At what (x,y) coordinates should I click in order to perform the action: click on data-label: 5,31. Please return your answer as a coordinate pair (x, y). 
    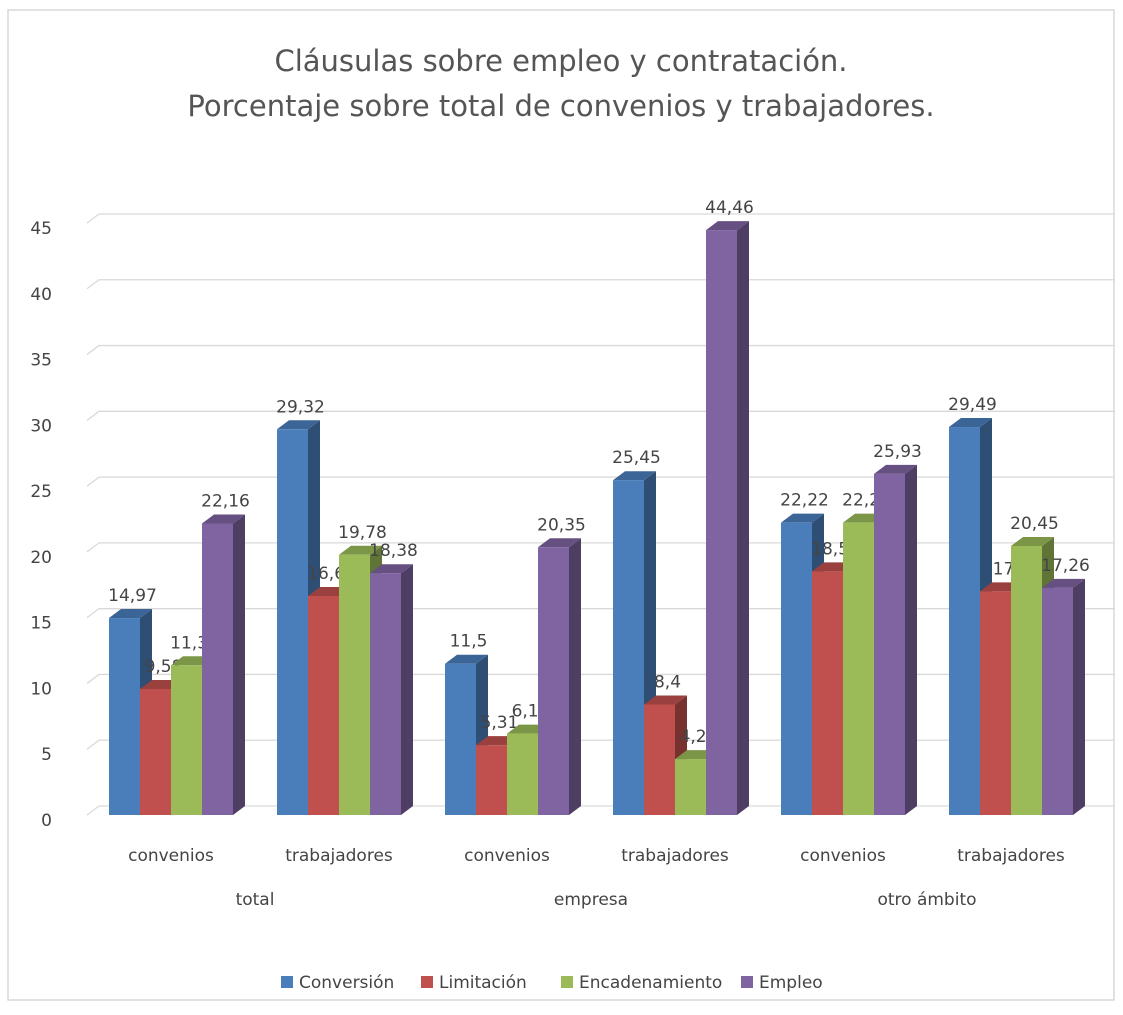
    Looking at the image, I should click on (500, 723).